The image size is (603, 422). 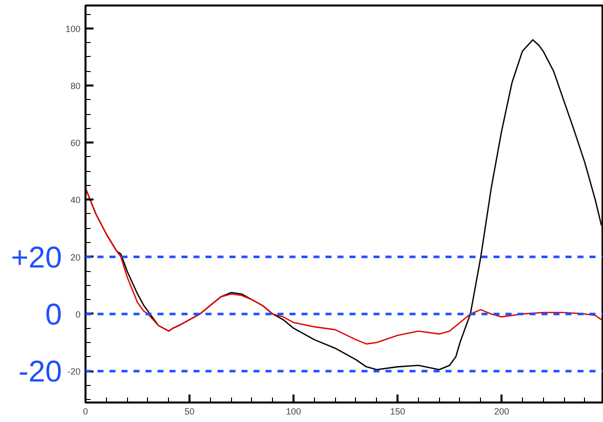 What do you see at coordinates (36, 257) in the screenshot?
I see `ref-line-label: +20` at bounding box center [36, 257].